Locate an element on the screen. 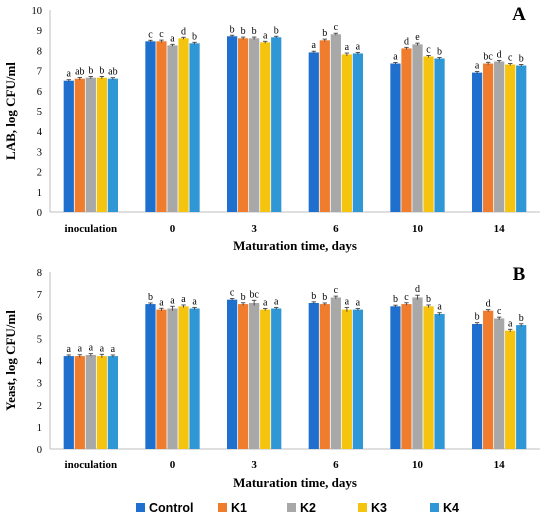  y-tick-label: 10 is located at coordinates (37, 11).